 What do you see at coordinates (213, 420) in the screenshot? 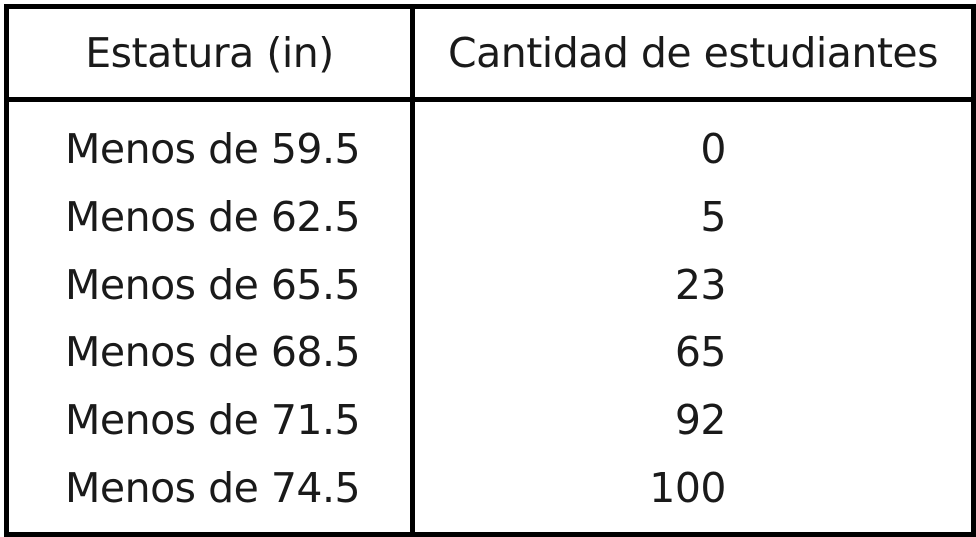
I see `height-cell: Menos de 71.5` at bounding box center [213, 420].